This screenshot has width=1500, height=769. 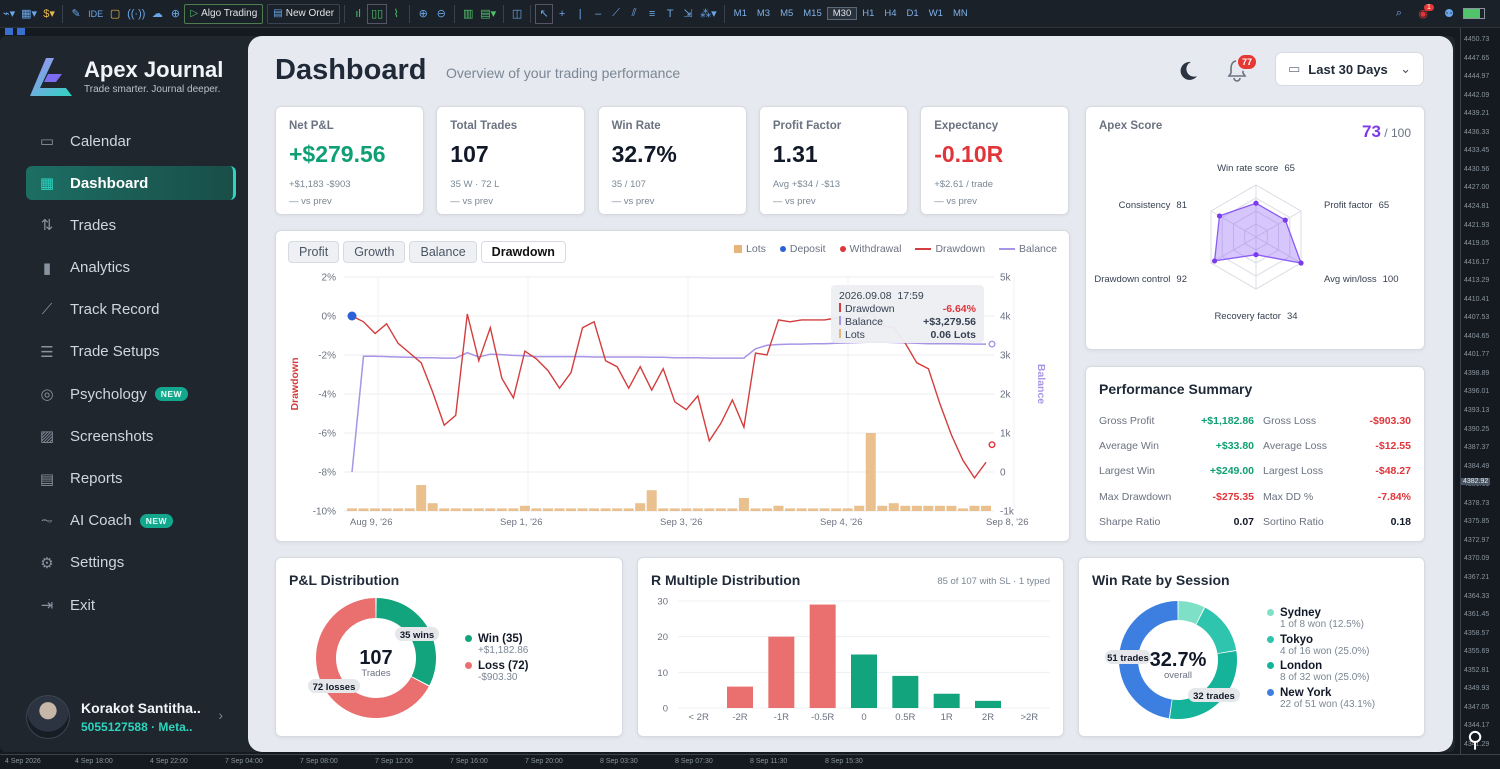 What do you see at coordinates (423, 14) in the screenshot?
I see `zoom-in-icon: ⊕` at bounding box center [423, 14].